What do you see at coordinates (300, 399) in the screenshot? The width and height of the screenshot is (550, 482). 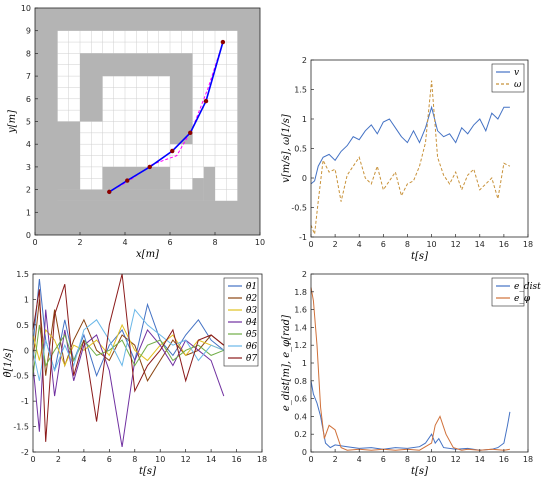 I see `y-tick-label: 0.6` at bounding box center [300, 399].